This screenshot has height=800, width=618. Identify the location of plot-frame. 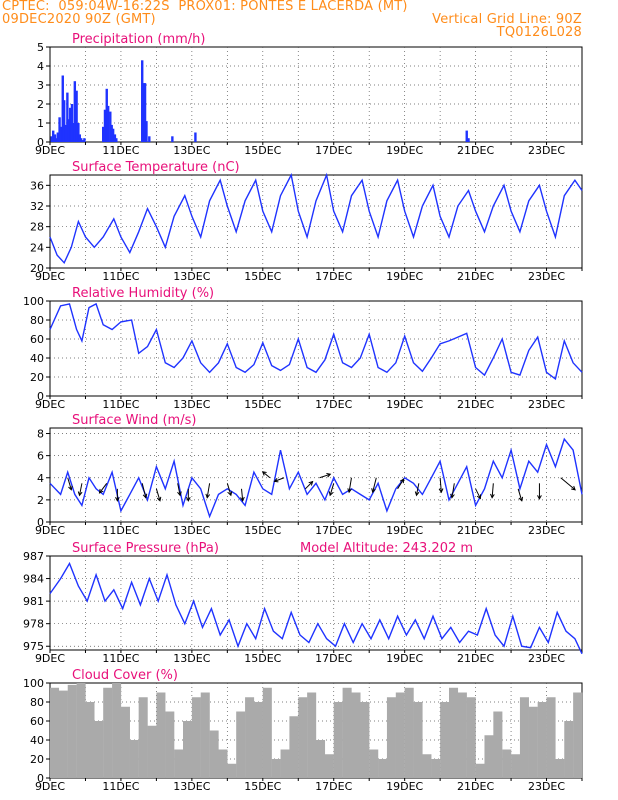
(316, 348).